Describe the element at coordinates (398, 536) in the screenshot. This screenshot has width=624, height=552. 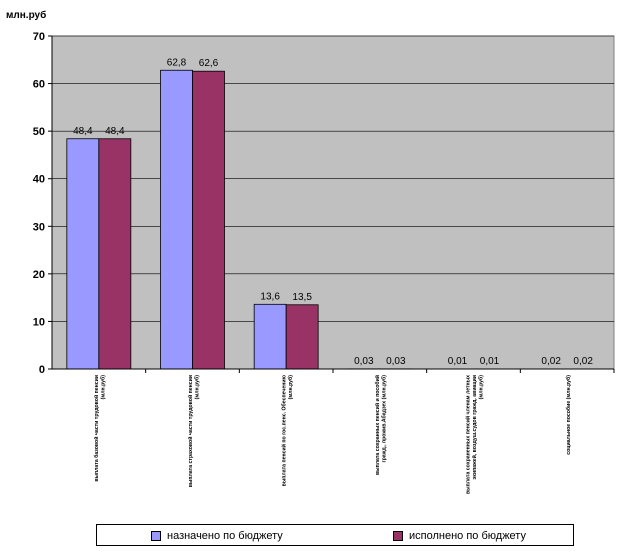
I see `legend-swatch-executed` at that location.